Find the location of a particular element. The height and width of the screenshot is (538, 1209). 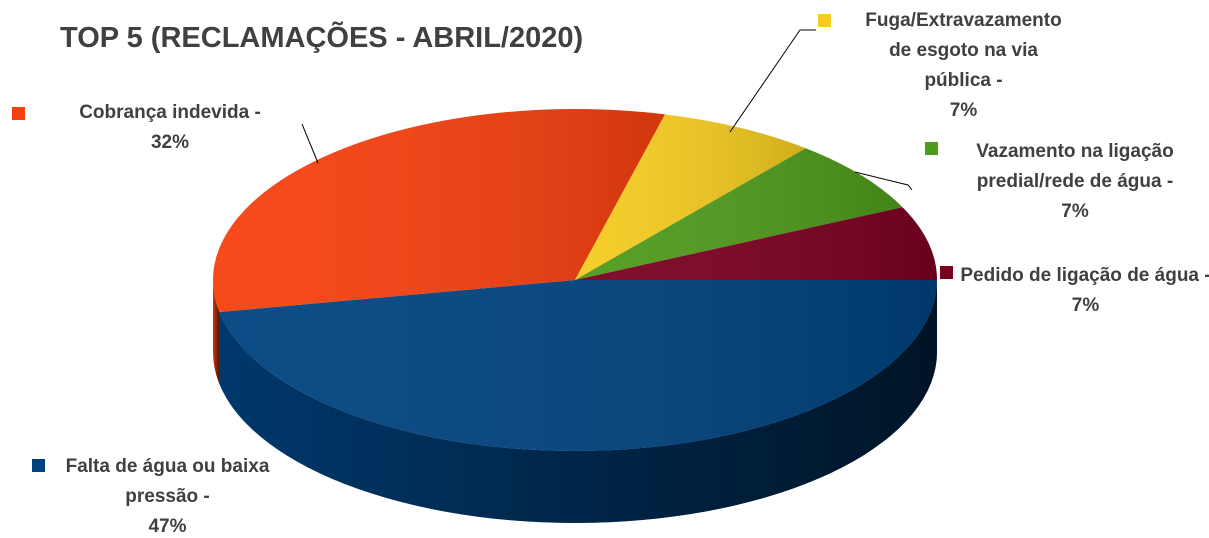

category-label: Pedido de ligação de água - is located at coordinates (1084, 275).